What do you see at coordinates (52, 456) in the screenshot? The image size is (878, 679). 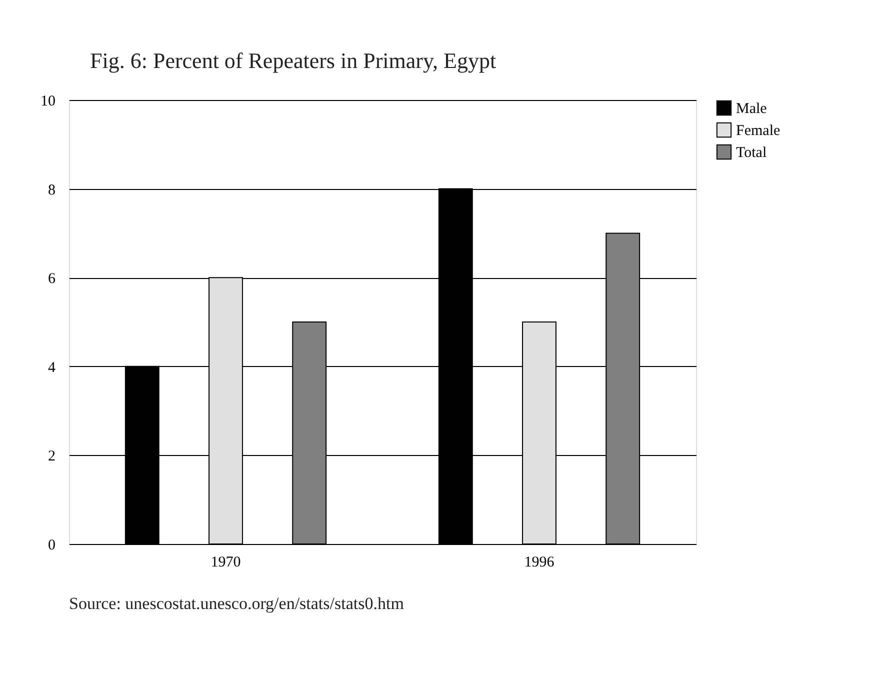 I see `y-tick-label: 2` at bounding box center [52, 456].